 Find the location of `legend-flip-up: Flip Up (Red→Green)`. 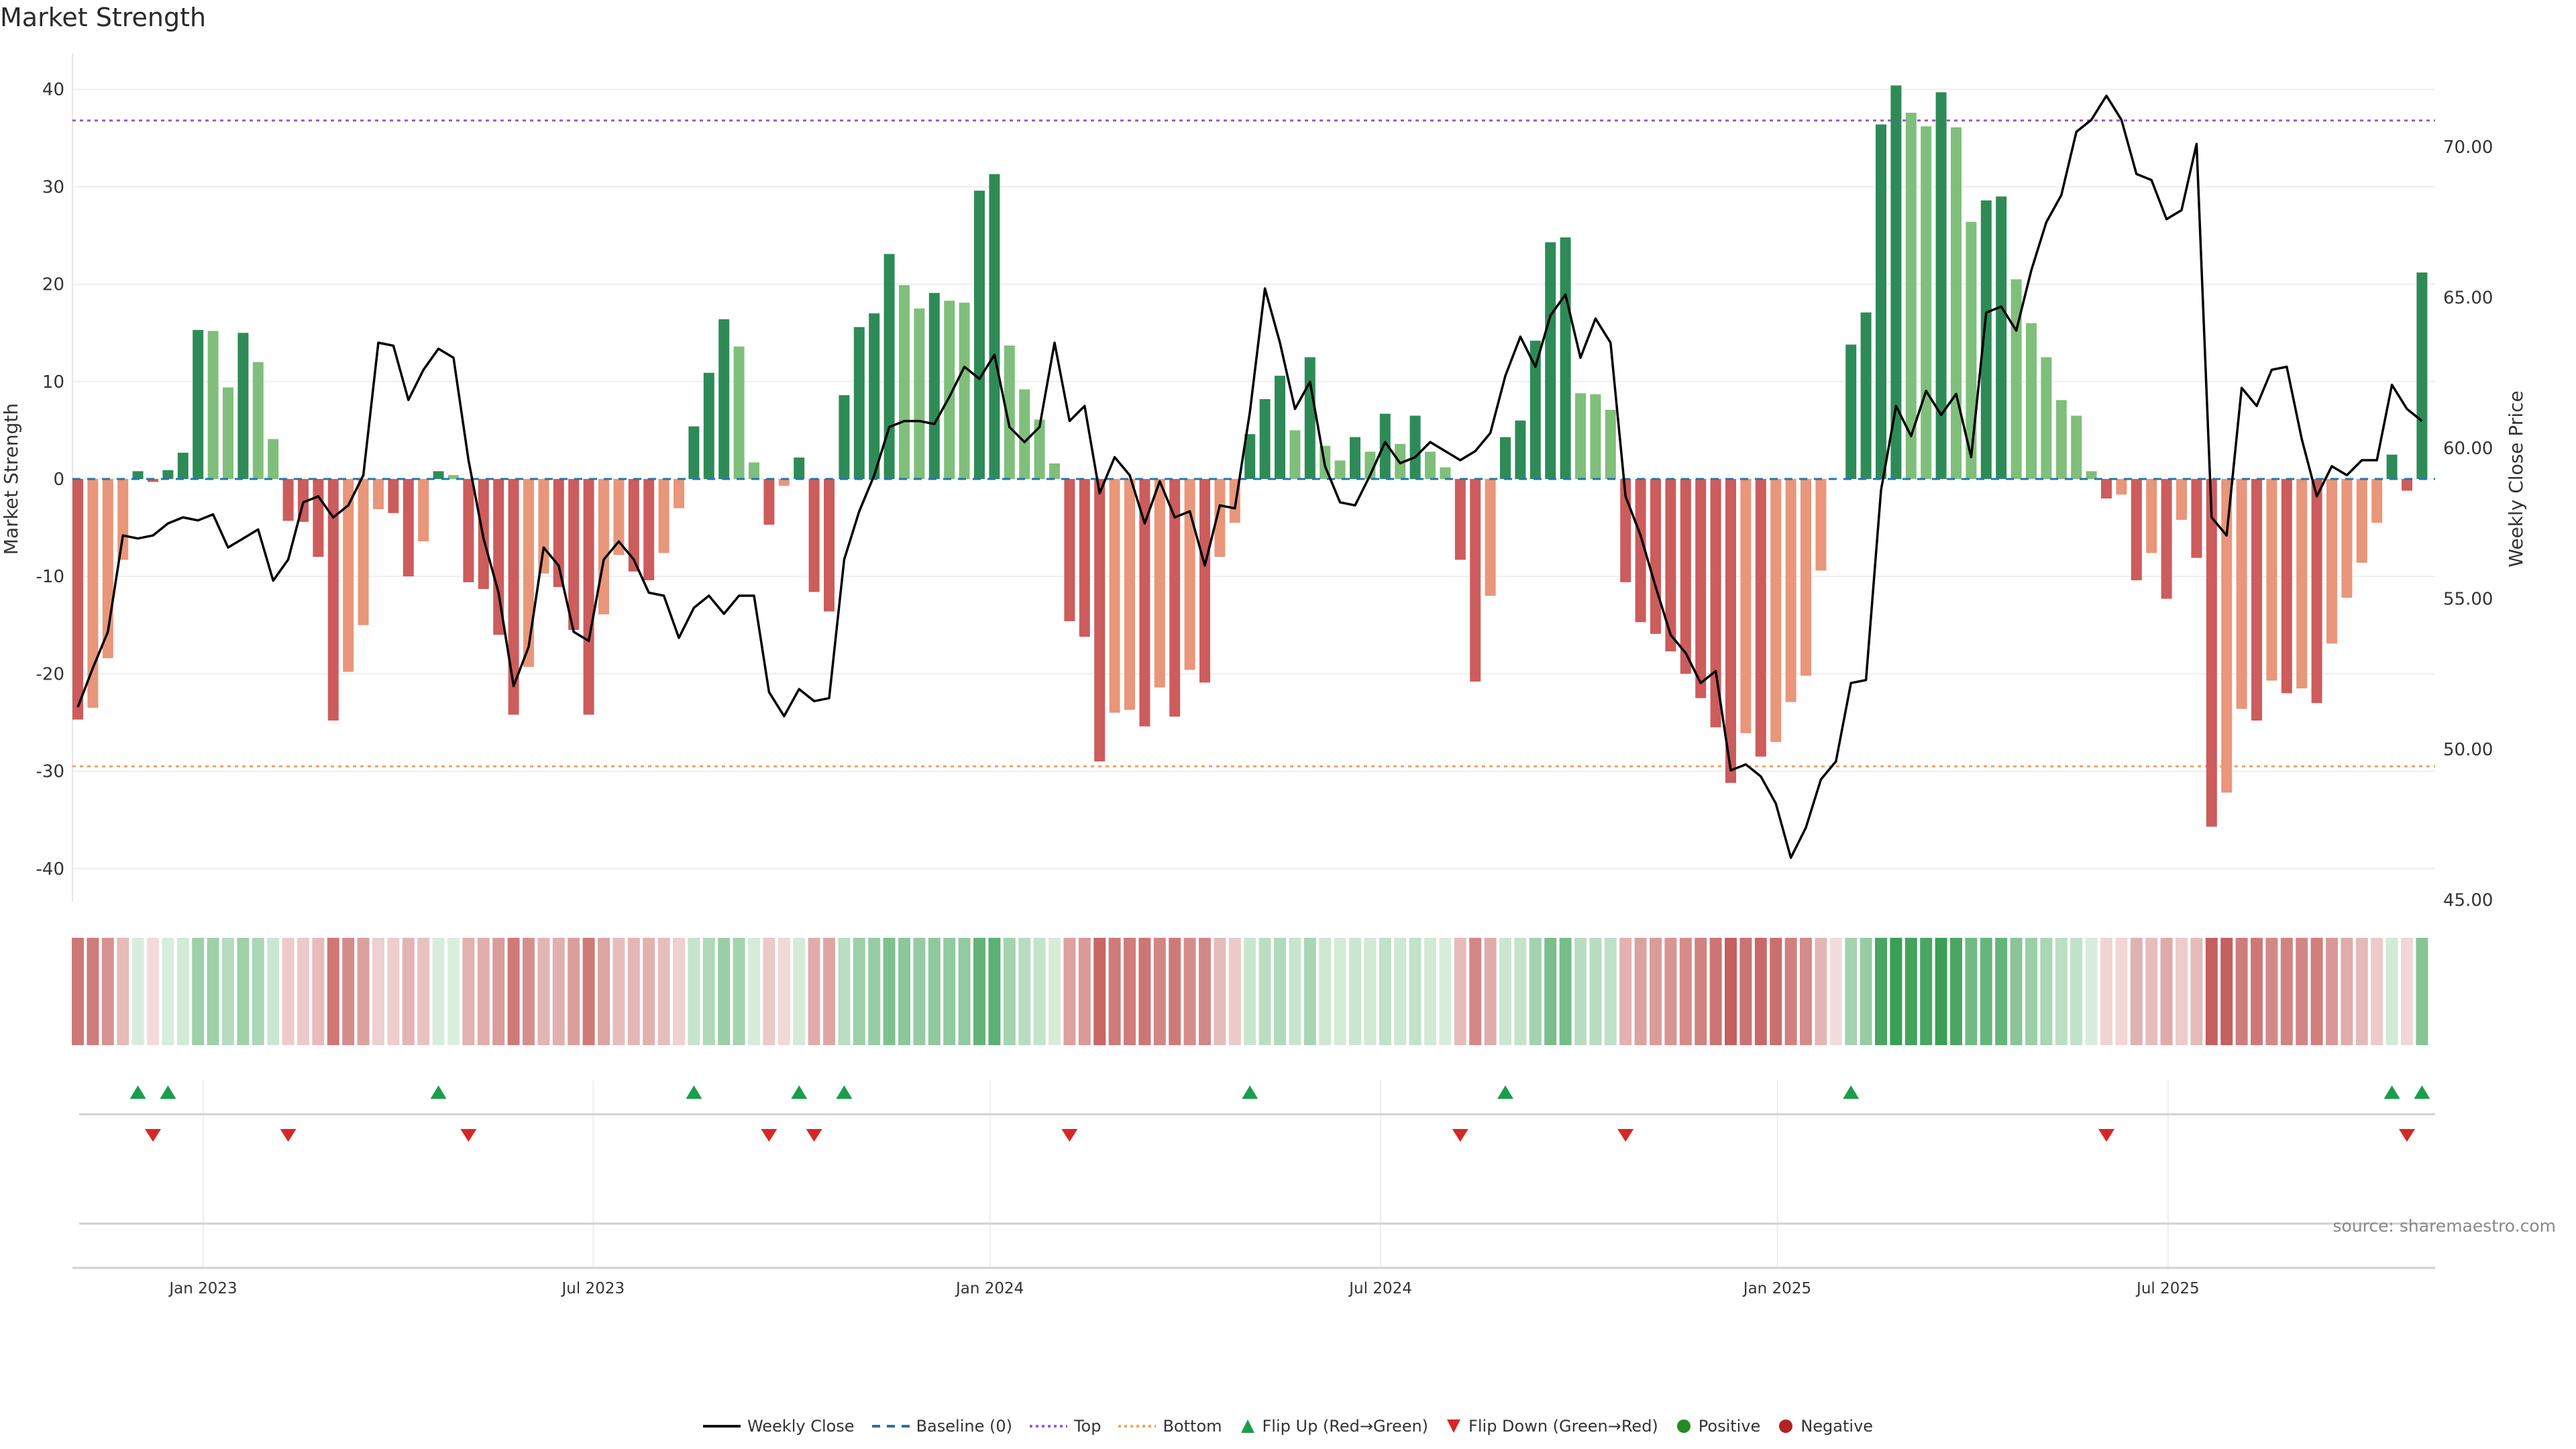

legend-flip-up: Flip Up (Red→Green) is located at coordinates (1334, 1426).